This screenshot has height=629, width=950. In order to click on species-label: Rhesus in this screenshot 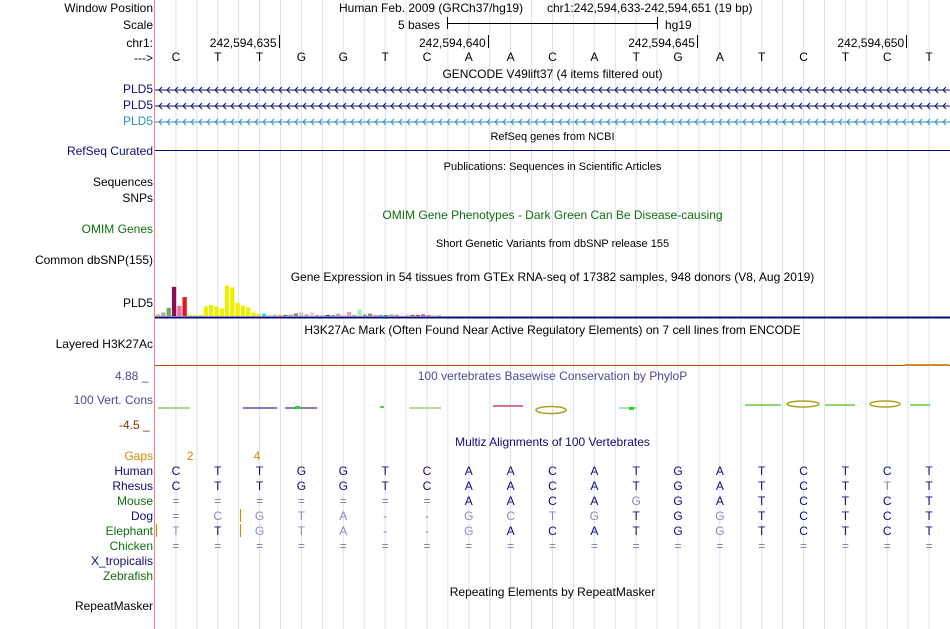, I will do `click(132, 486)`.